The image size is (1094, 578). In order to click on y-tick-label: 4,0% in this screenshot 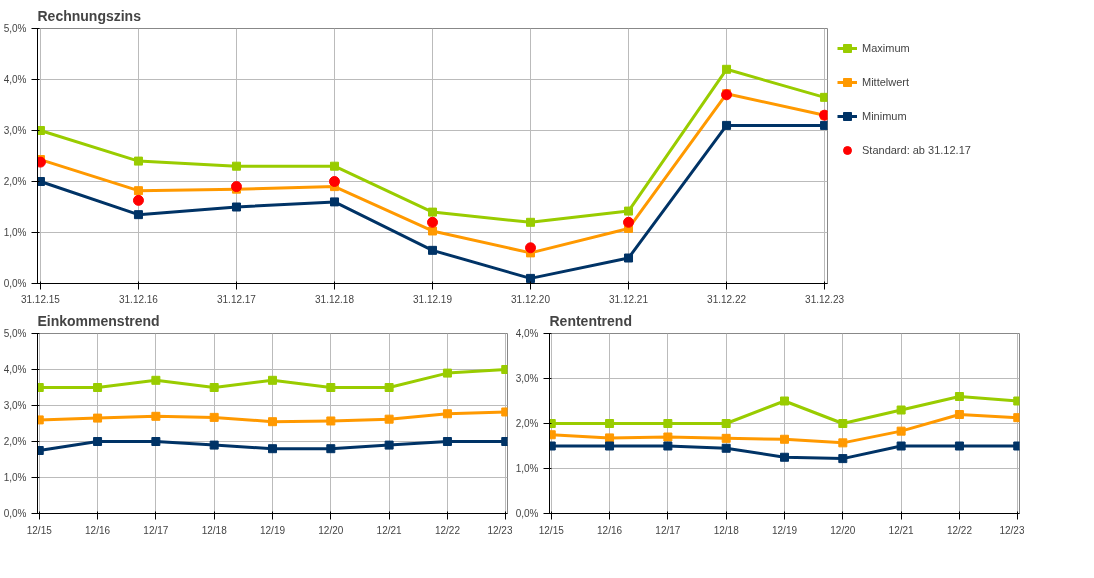, I will do `click(15, 369)`.